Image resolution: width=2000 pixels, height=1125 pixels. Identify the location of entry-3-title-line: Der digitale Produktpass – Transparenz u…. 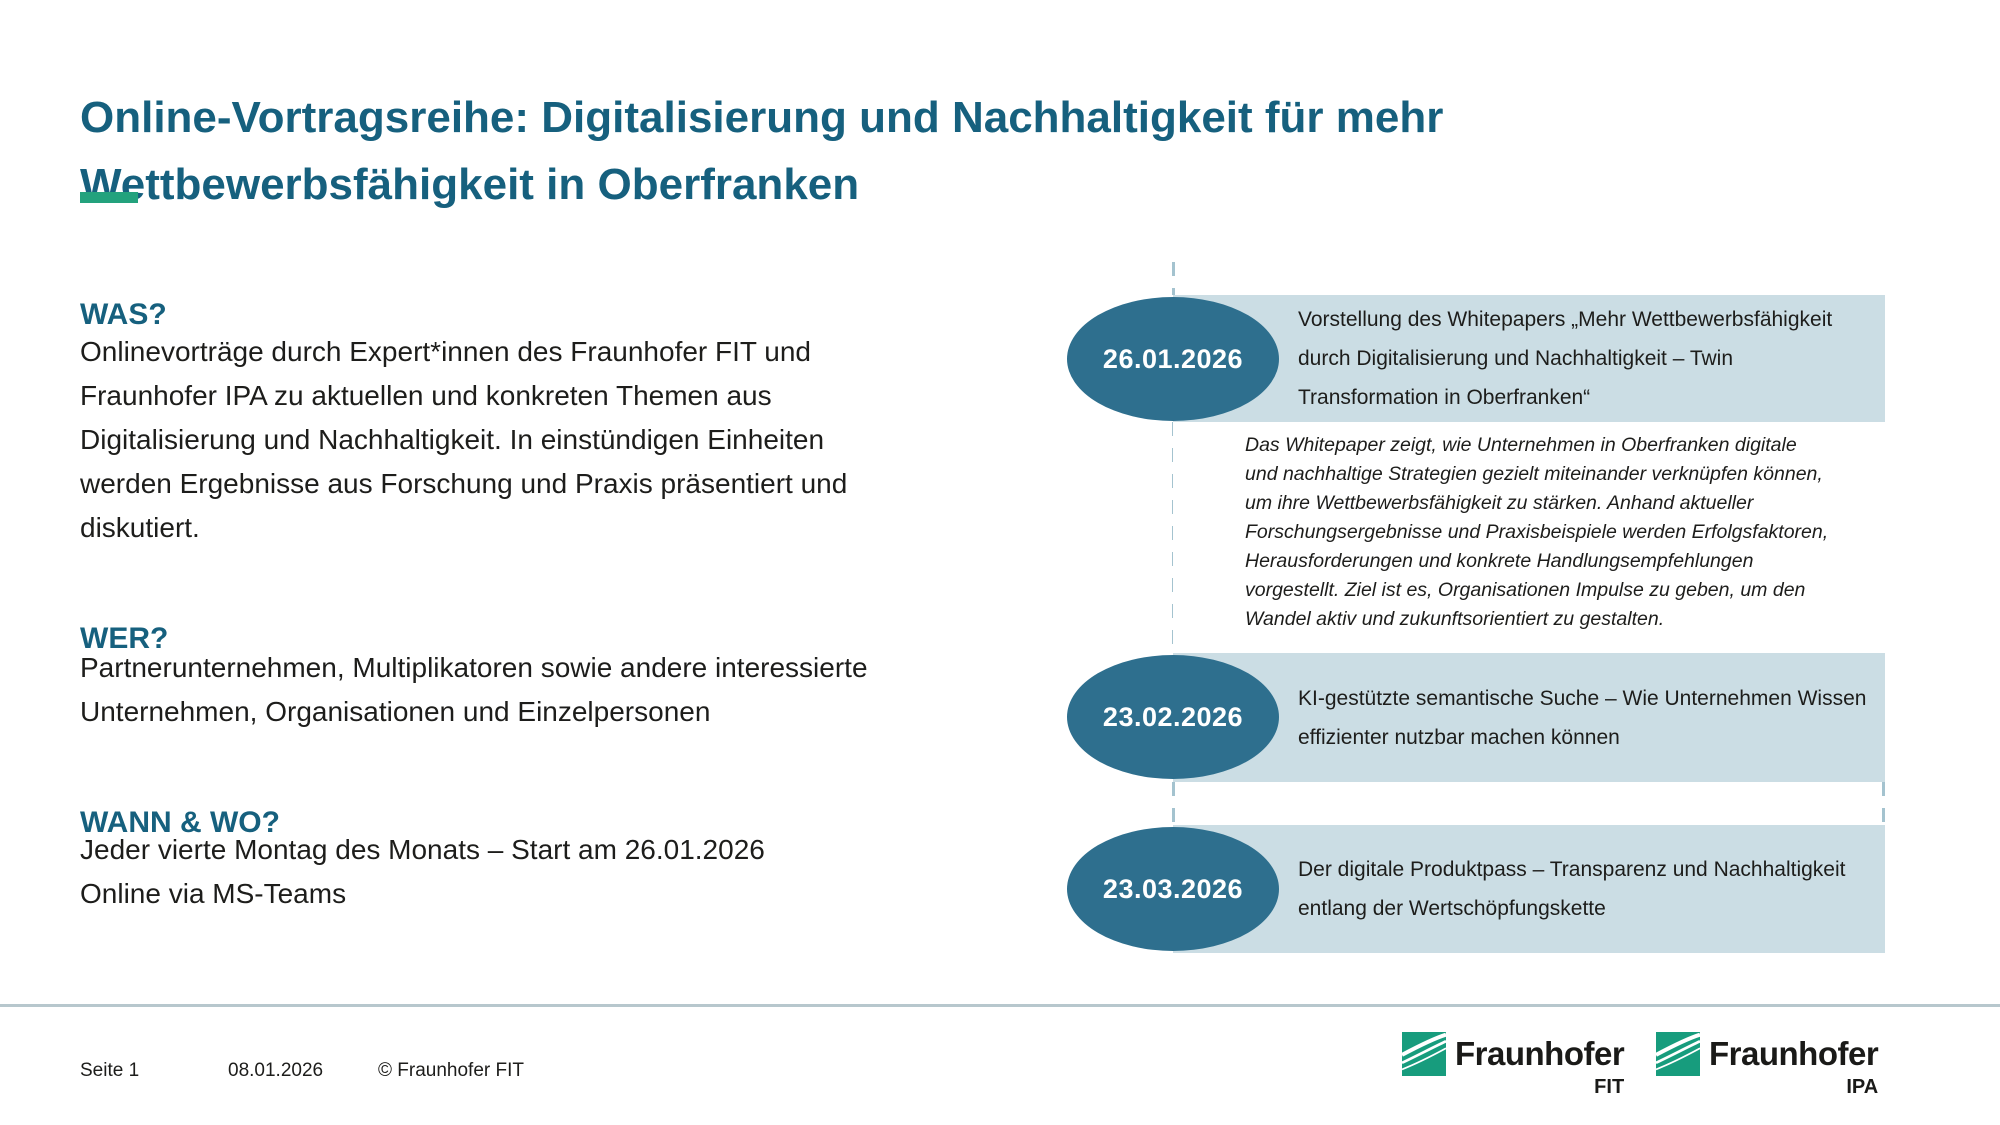
(1572, 869).